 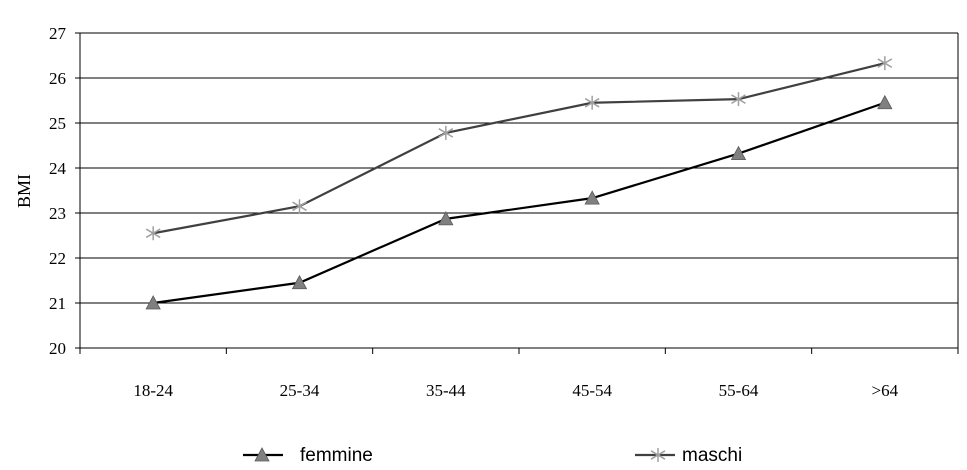 I want to click on x-tick-label: >64, so click(x=885, y=390).